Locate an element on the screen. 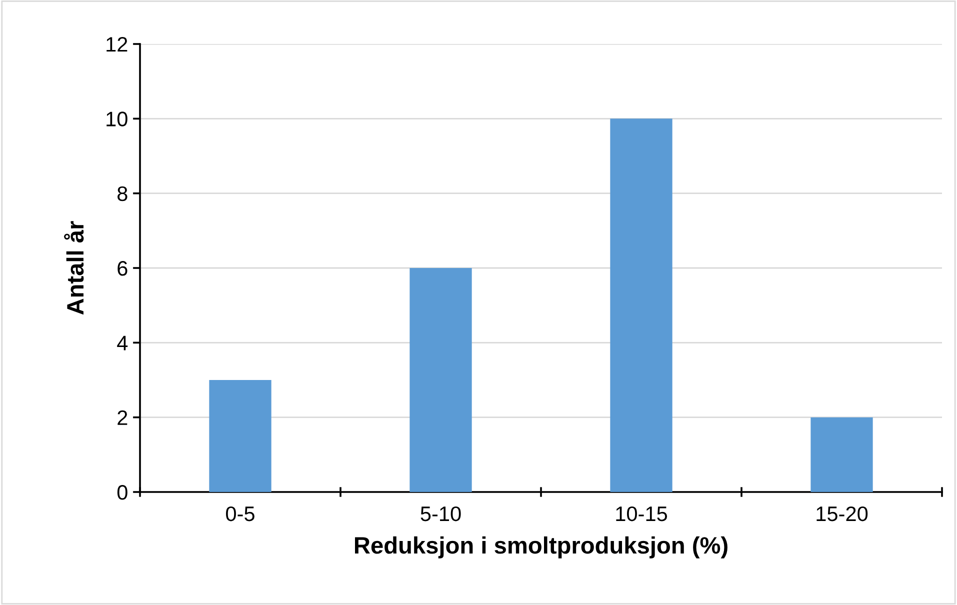  x-tick-label: 0-5 is located at coordinates (240, 514).